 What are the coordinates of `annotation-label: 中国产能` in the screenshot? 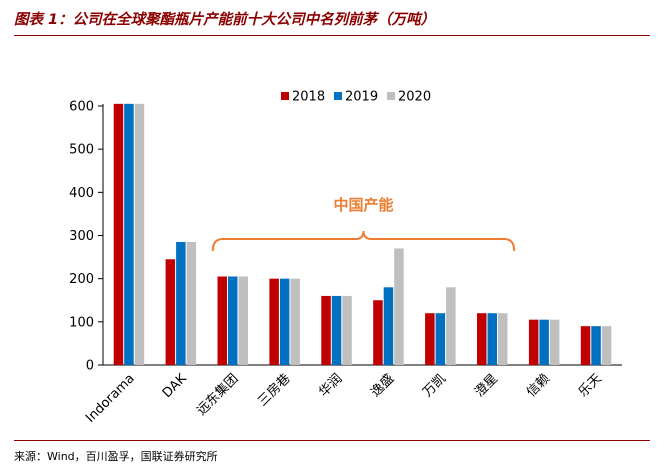 It's located at (363, 205).